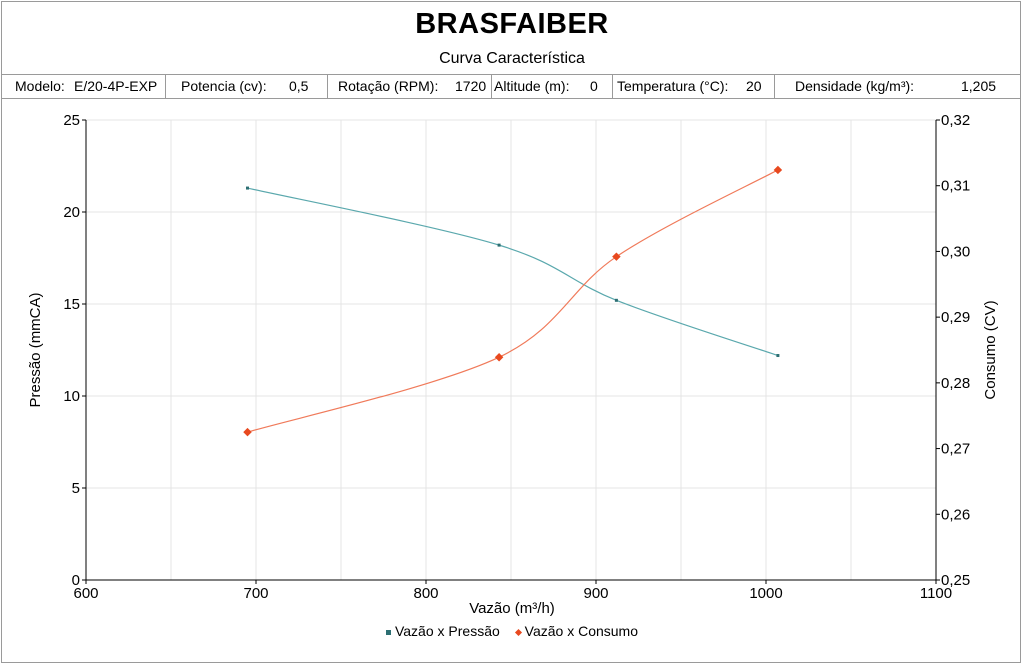 The height and width of the screenshot is (666, 1024). I want to click on densidade-value: 1,205, so click(979, 86).